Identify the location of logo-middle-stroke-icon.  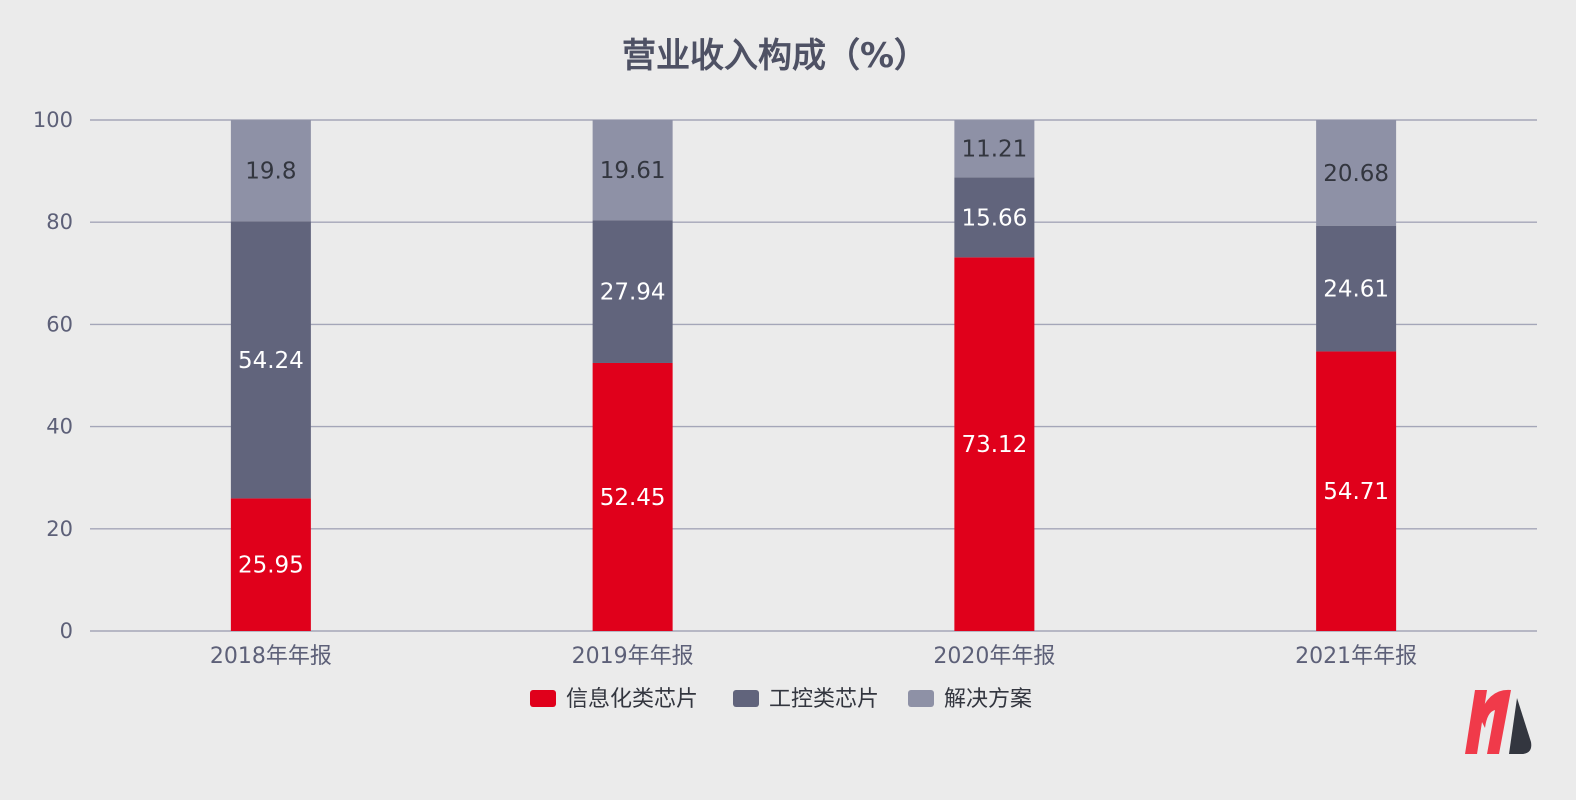
(1495, 721).